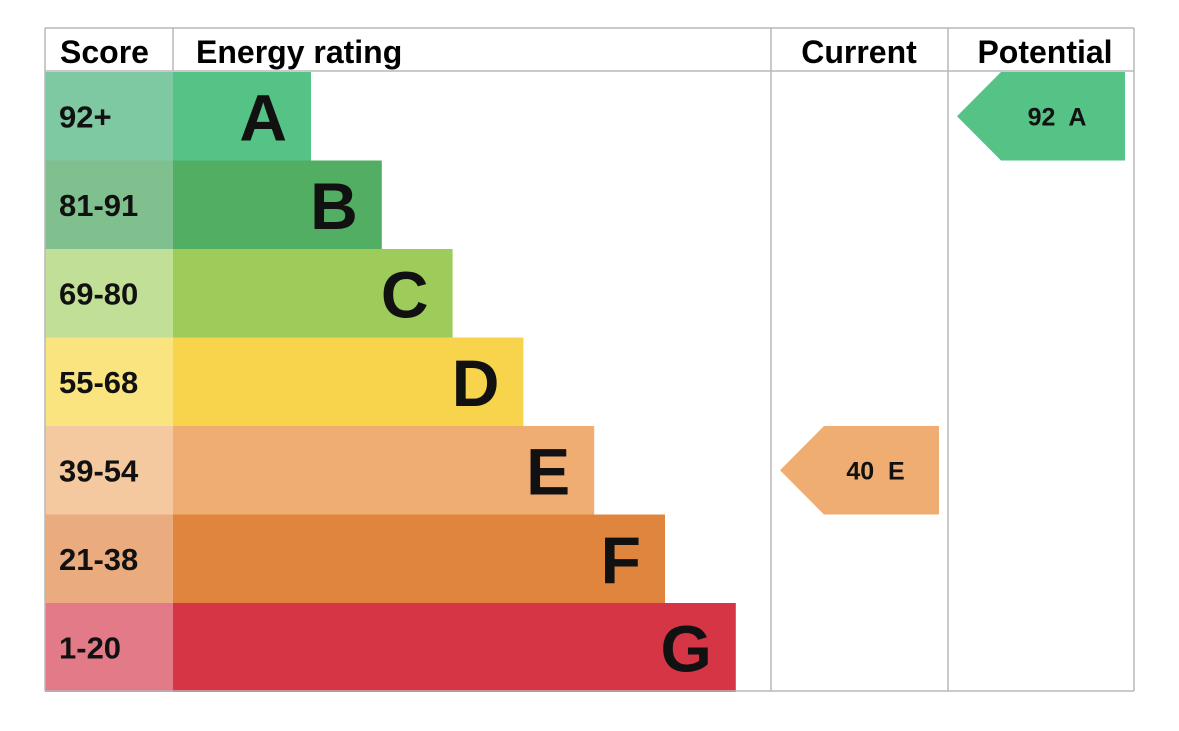  I want to click on rating-bar-c, so click(313, 293).